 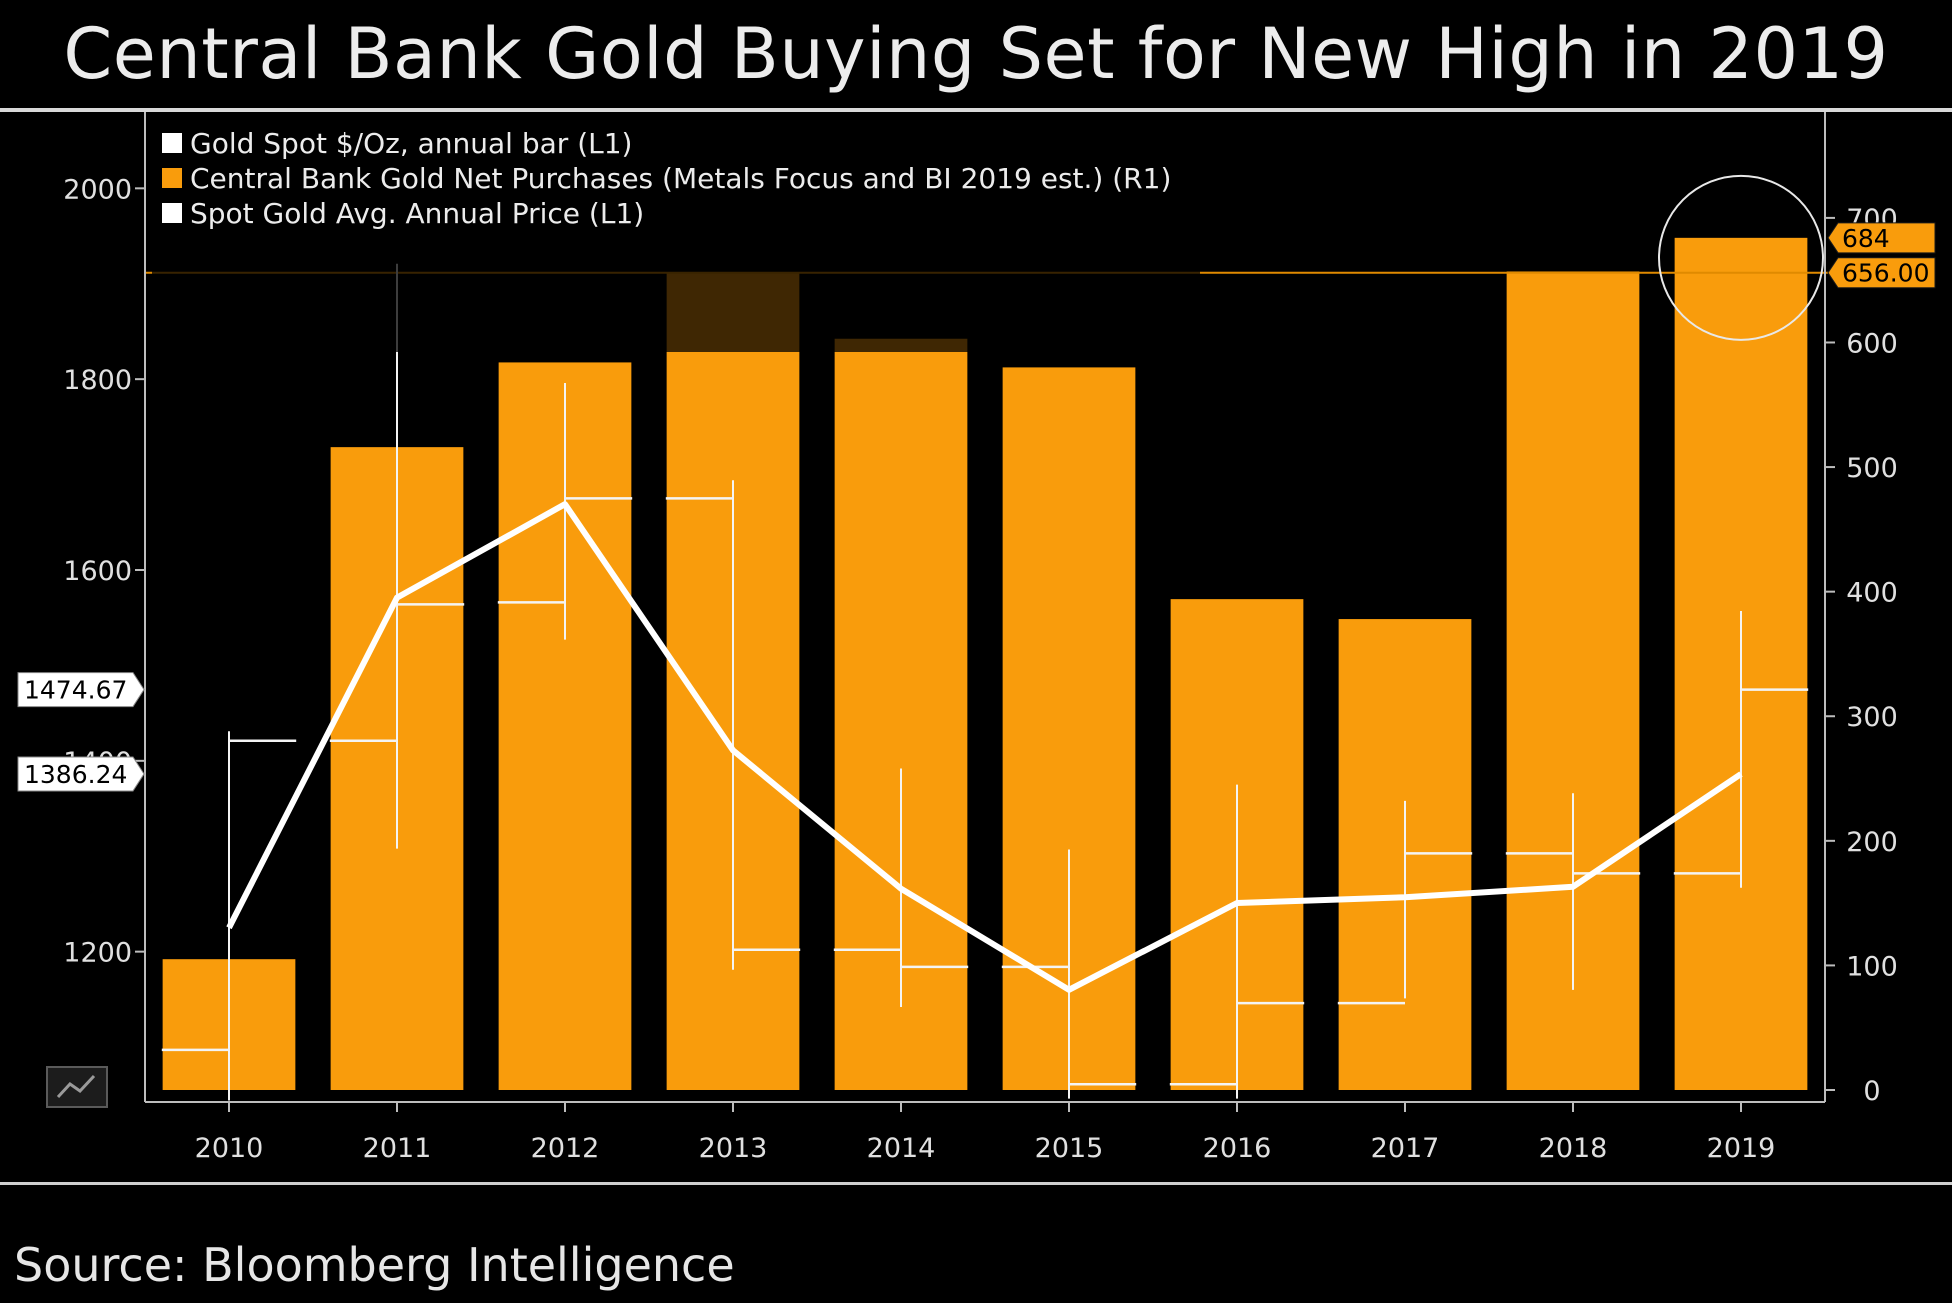 What do you see at coordinates (374, 1265) in the screenshot?
I see `source-note: Source: Bloomberg Intelligence` at bounding box center [374, 1265].